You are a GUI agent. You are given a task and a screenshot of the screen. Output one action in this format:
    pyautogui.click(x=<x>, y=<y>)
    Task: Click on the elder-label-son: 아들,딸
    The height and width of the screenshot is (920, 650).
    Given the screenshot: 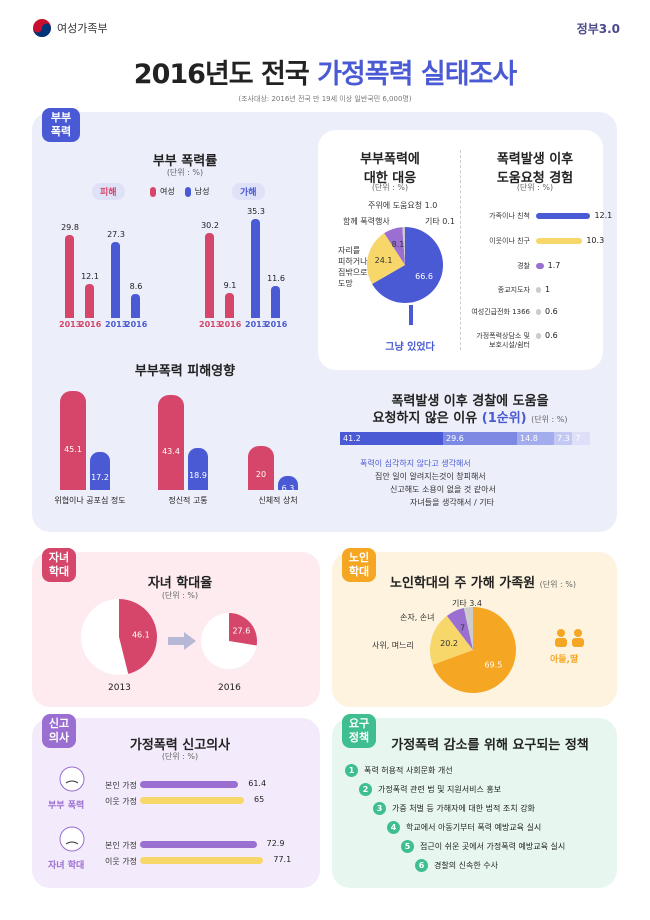 What is the action you would take?
    pyautogui.click(x=564, y=660)
    